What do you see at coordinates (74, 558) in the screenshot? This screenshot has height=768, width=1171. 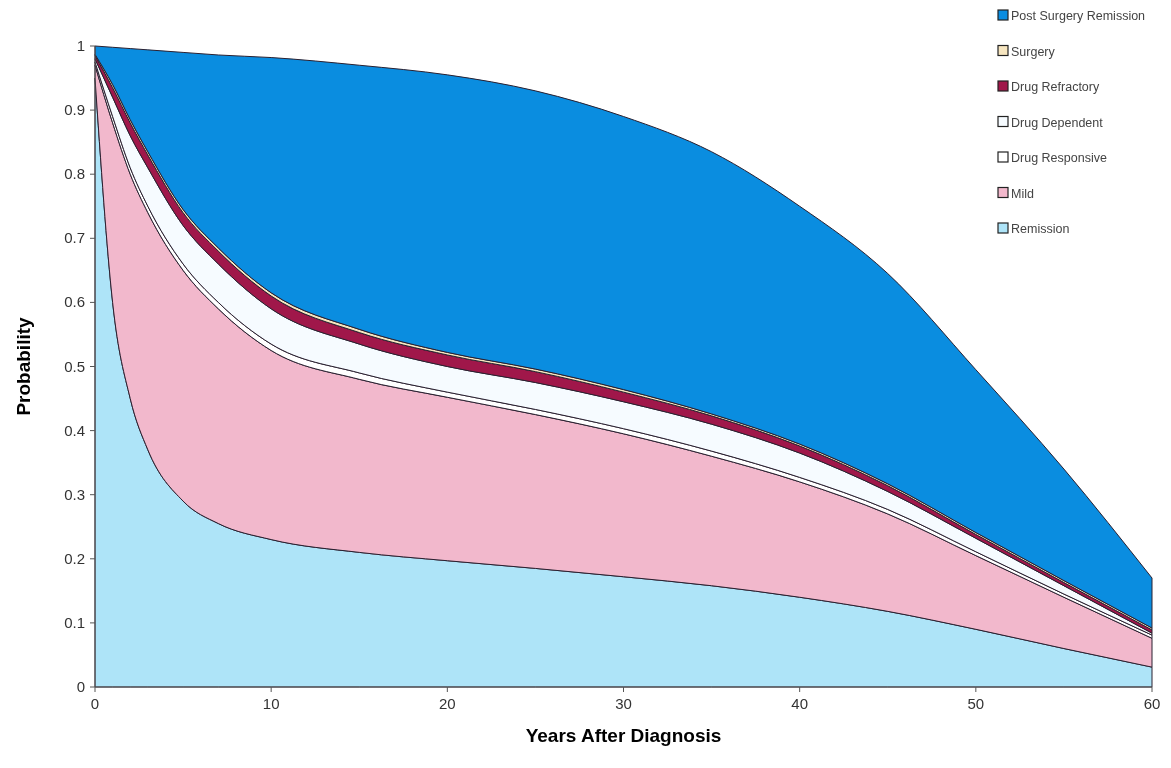 I see `y-tick-label: 0.2` at bounding box center [74, 558].